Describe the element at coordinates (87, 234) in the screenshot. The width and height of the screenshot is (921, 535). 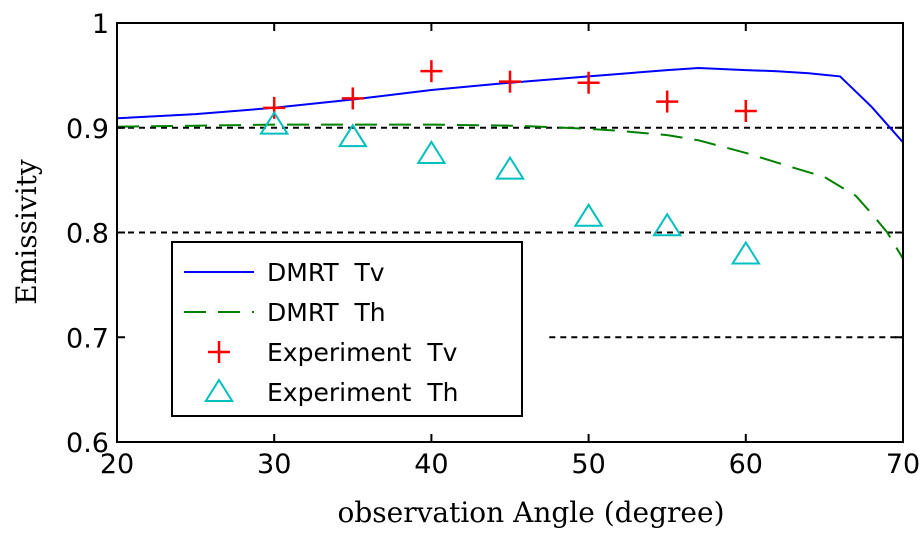
I see `y-tick-label: 0.8` at that location.